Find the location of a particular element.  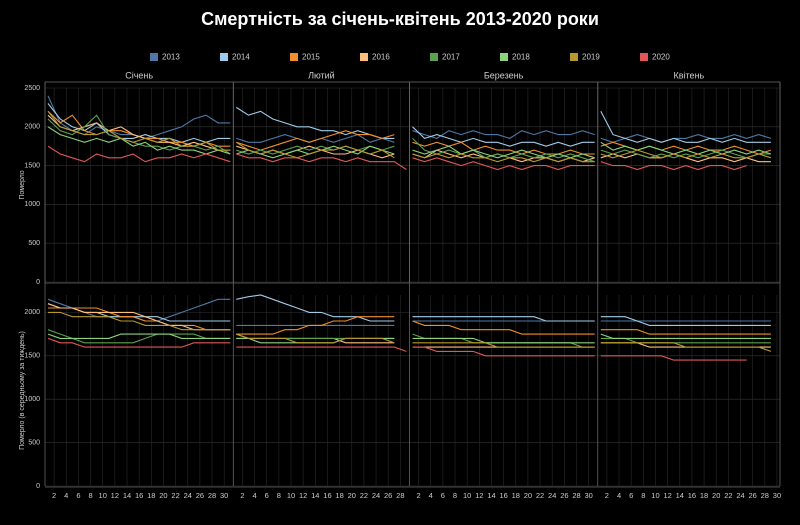

facet-label: Квітень is located at coordinates (689, 75).